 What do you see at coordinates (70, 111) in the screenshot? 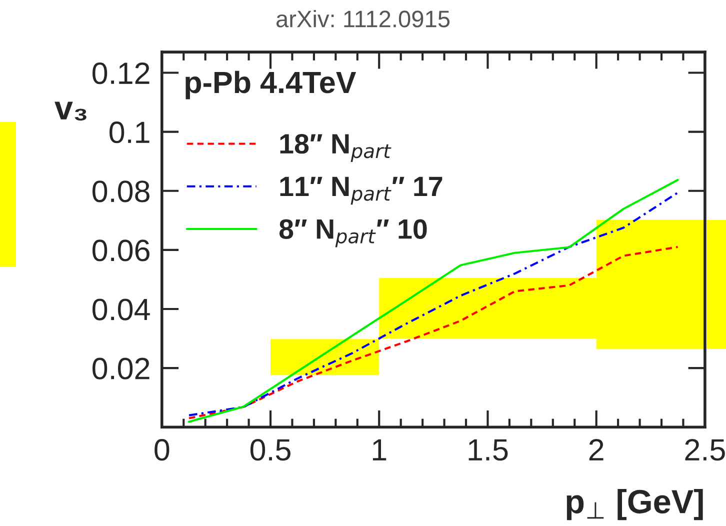
I see `y-axis-title: v₃` at bounding box center [70, 111].